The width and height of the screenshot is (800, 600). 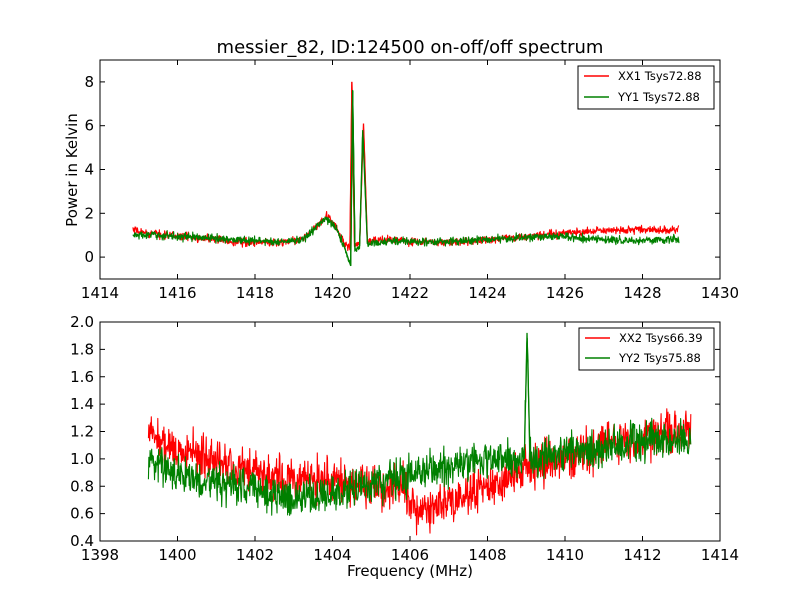 What do you see at coordinates (82, 322) in the screenshot?
I see `y-tick-label: 2.0` at bounding box center [82, 322].